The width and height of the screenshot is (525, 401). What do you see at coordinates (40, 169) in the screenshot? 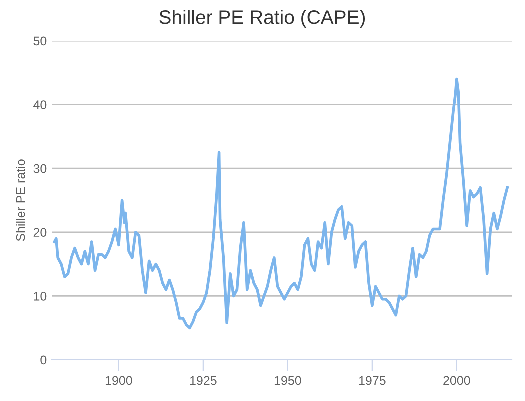
I see `y-tick-label: 30` at bounding box center [40, 169].